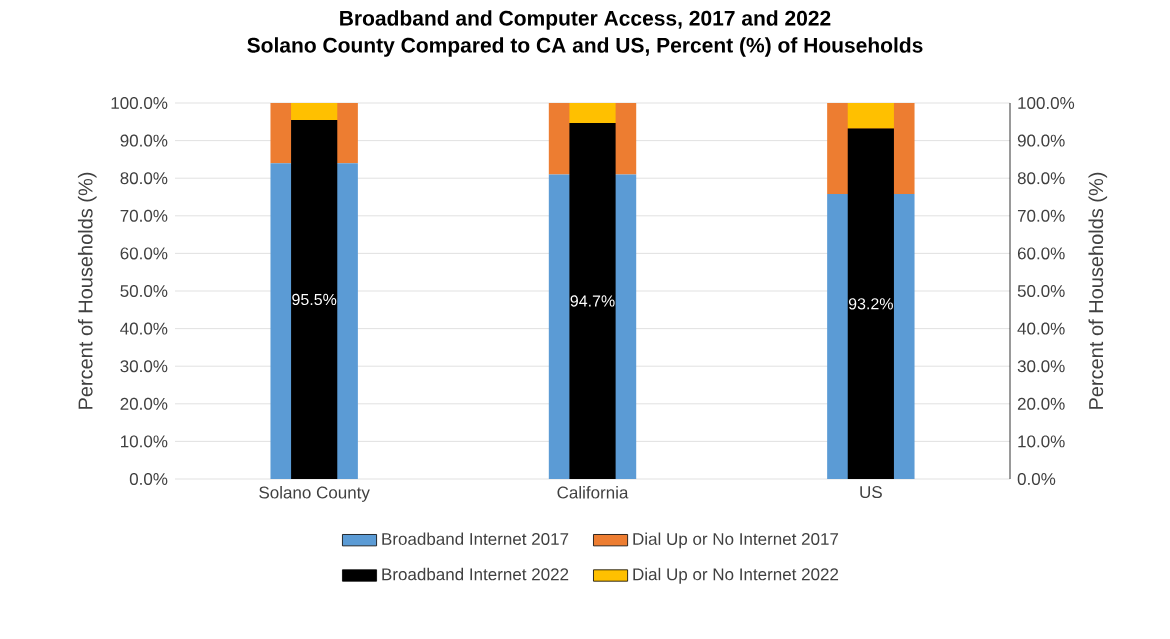 The height and width of the screenshot is (639, 1170). What do you see at coordinates (144, 253) in the screenshot?
I see `y-tick-label: 60.0%` at bounding box center [144, 253].